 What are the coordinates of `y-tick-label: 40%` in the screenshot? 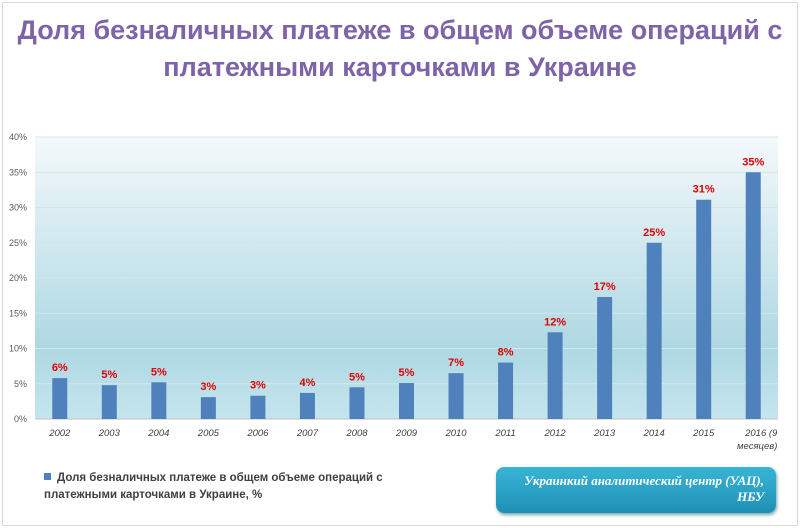 It's located at (18, 137).